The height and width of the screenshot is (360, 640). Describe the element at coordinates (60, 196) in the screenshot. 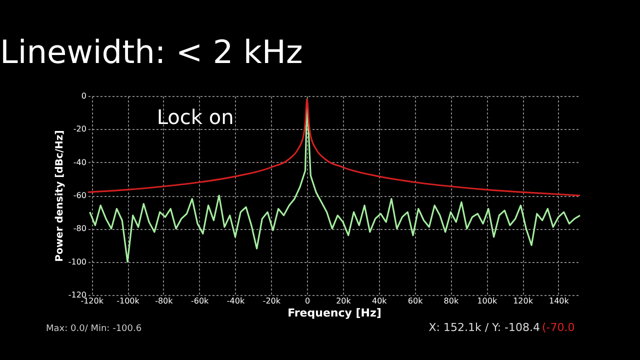

I see `y-axis-title: Power density [dBc/Hz]` at that location.